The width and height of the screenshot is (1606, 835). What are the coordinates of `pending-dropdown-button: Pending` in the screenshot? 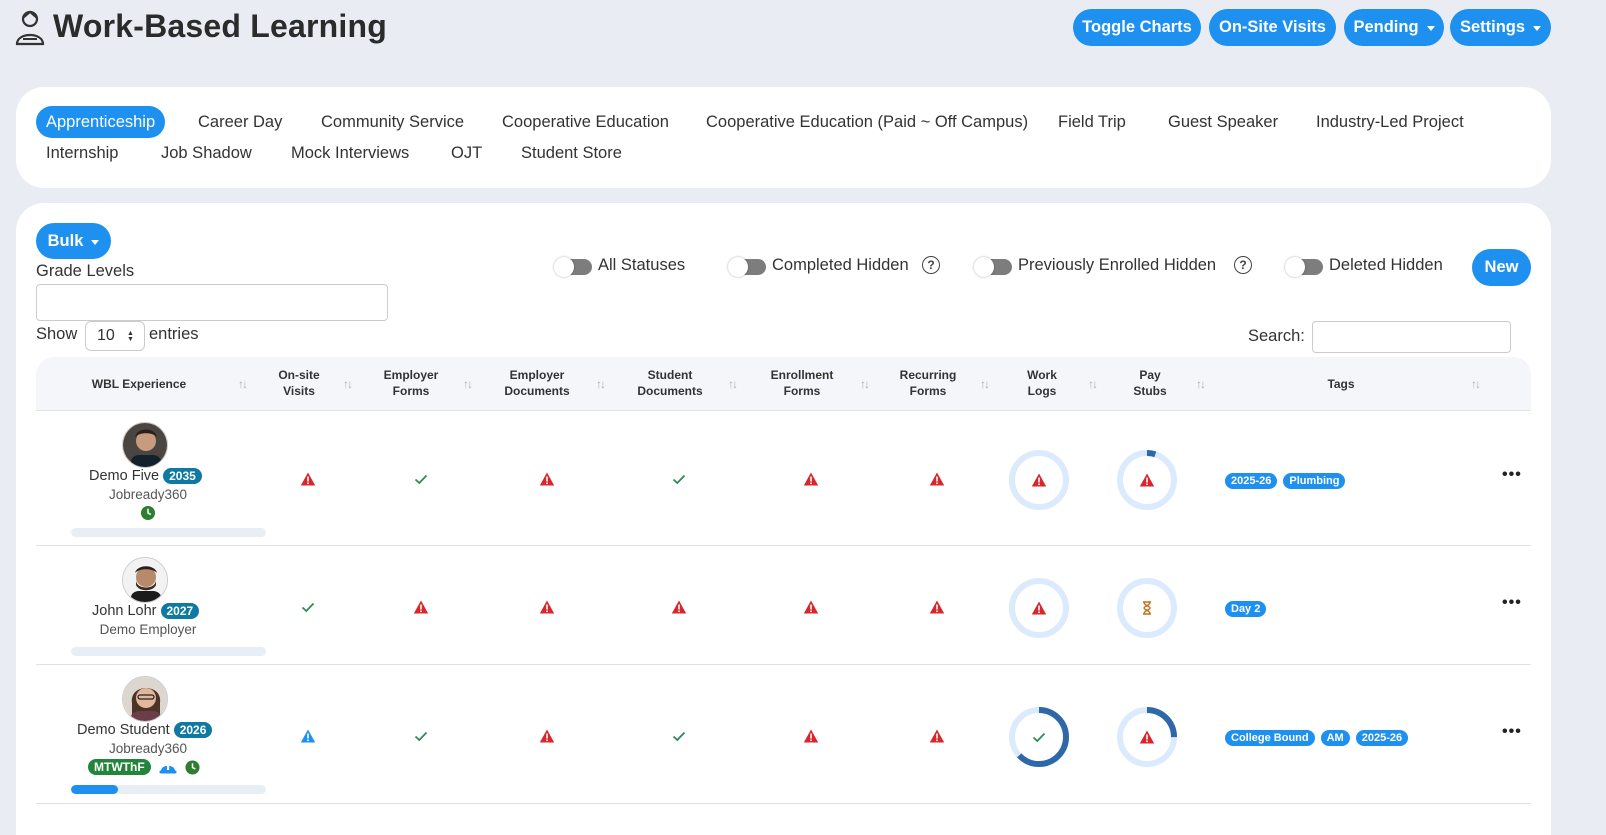 It's located at (1394, 27).